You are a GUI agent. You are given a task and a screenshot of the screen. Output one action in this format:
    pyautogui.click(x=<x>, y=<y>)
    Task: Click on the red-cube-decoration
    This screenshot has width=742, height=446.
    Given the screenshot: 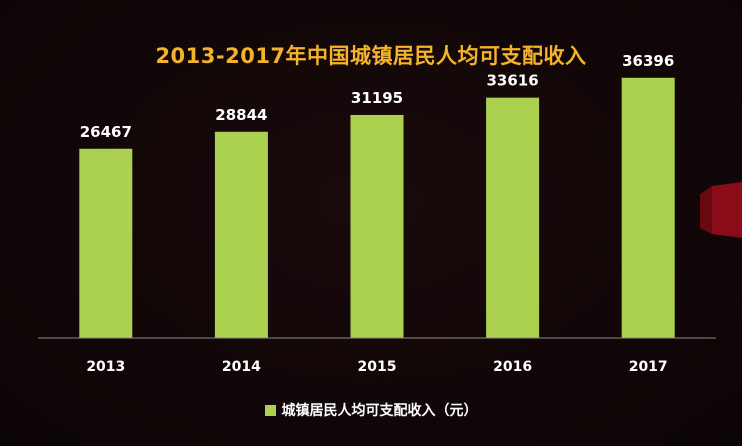 What is the action you would take?
    pyautogui.click(x=721, y=210)
    